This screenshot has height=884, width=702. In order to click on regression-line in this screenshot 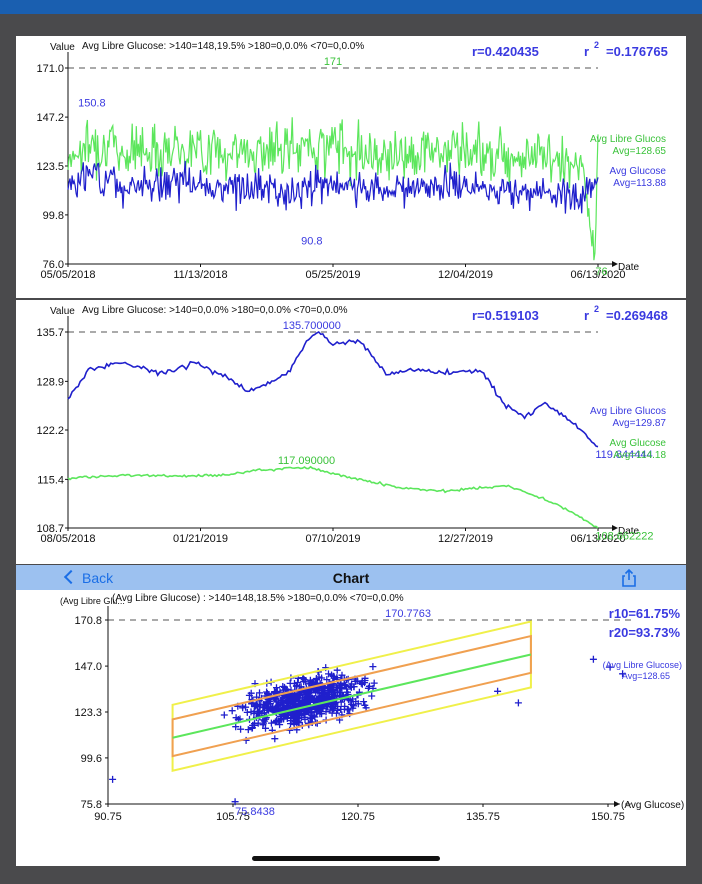, I will do `click(352, 696)`.